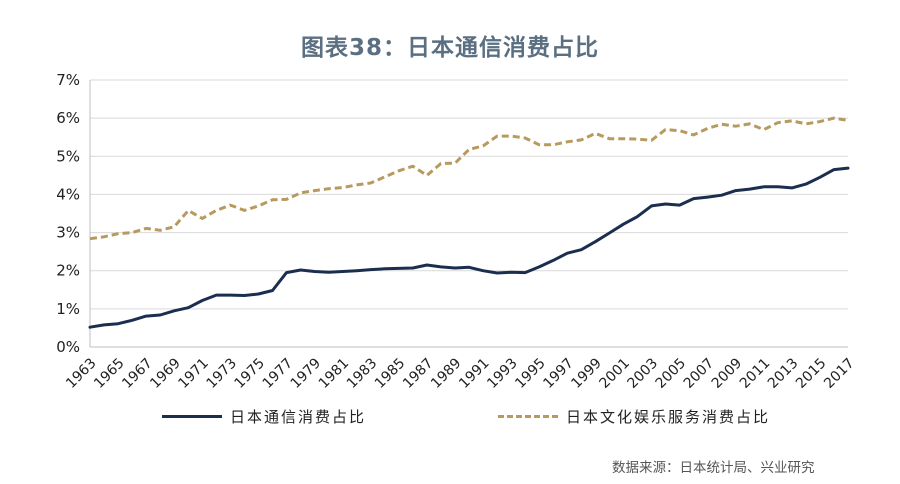 Image resolution: width=900 pixels, height=484 pixels. Describe the element at coordinates (699, 373) in the screenshot. I see `x-tick-label: 2007` at that location.